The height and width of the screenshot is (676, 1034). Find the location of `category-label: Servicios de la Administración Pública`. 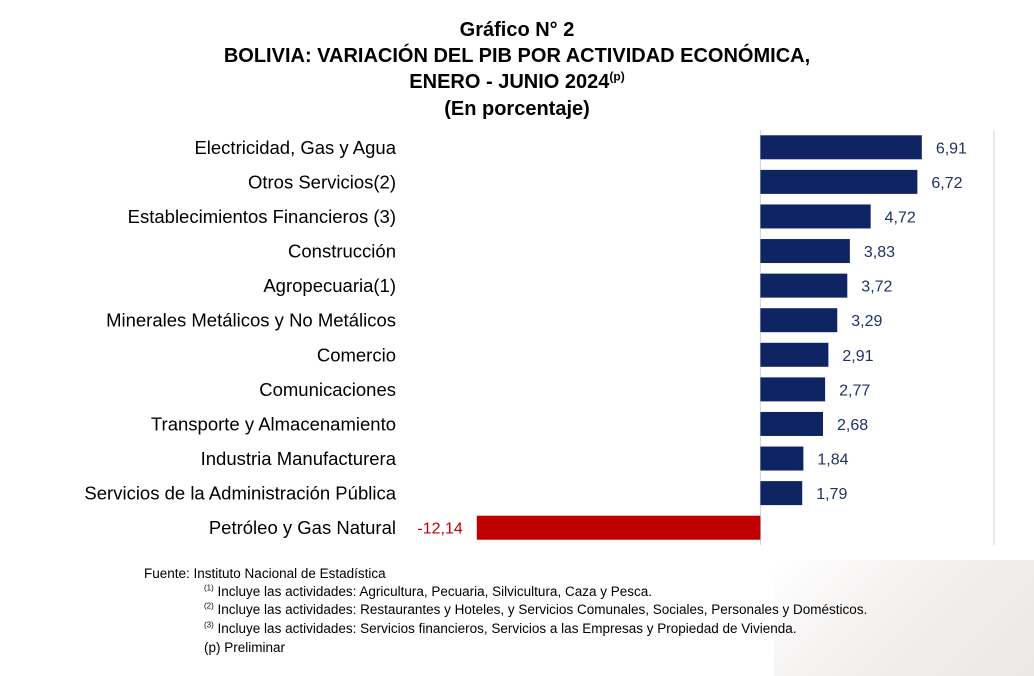

category-label: Servicios de la Administración Pública is located at coordinates (240, 493).